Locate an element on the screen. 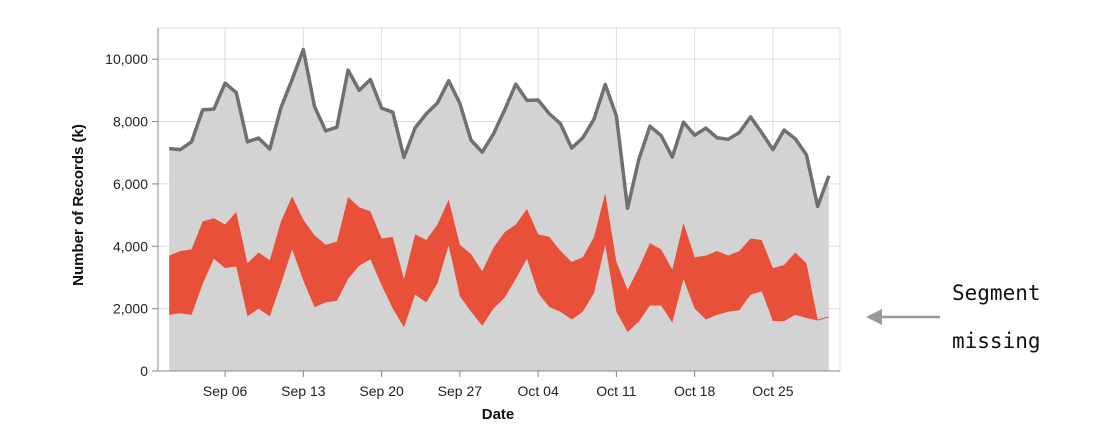  y-tick-label: 8,000 is located at coordinates (130, 122).